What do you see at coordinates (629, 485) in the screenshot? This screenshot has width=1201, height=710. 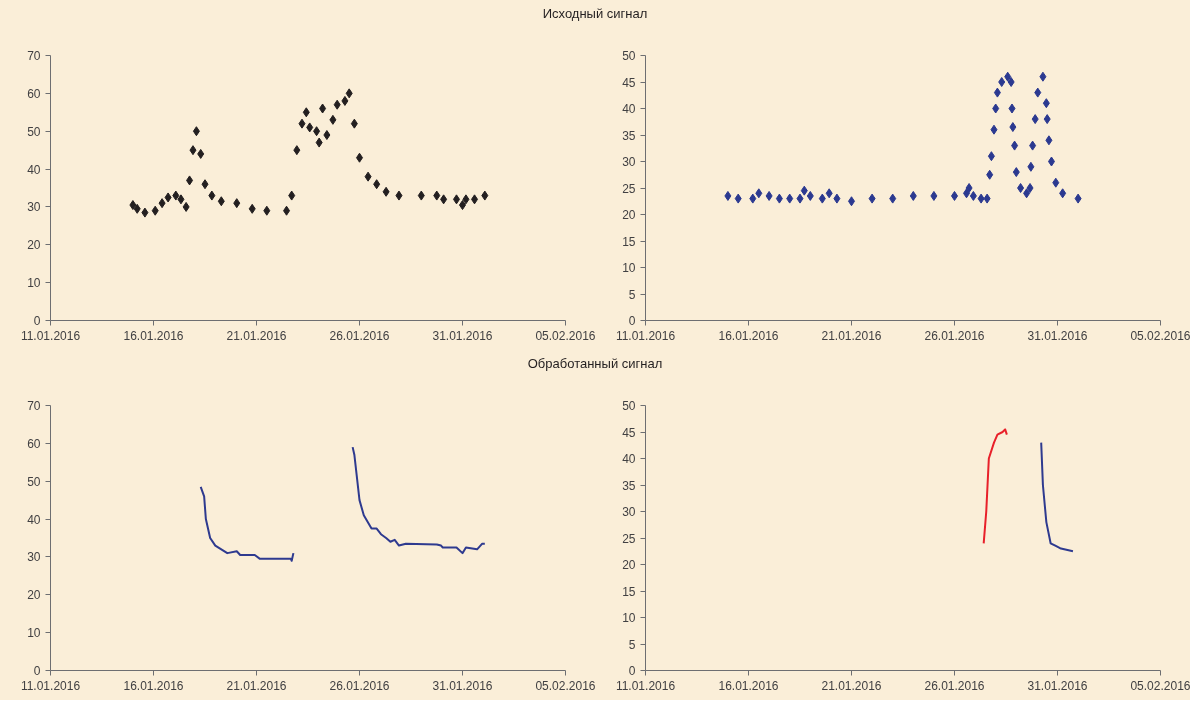 I see `y-tick-label: 35` at bounding box center [629, 485].